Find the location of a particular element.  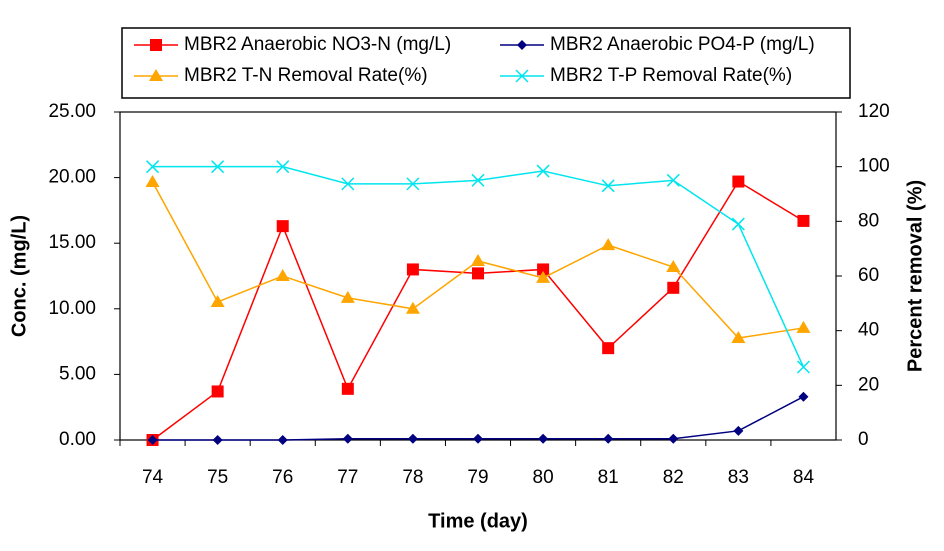

legend-label: MBR2 T-P Removal Rate(%) is located at coordinates (671, 75).